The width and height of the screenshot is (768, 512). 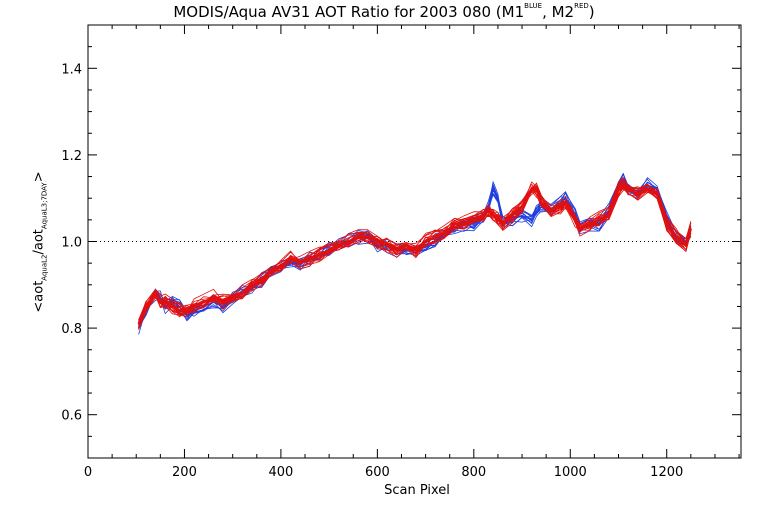 What do you see at coordinates (39, 296) in the screenshot?
I see `ylabel-prefix: <aot` at bounding box center [39, 296].